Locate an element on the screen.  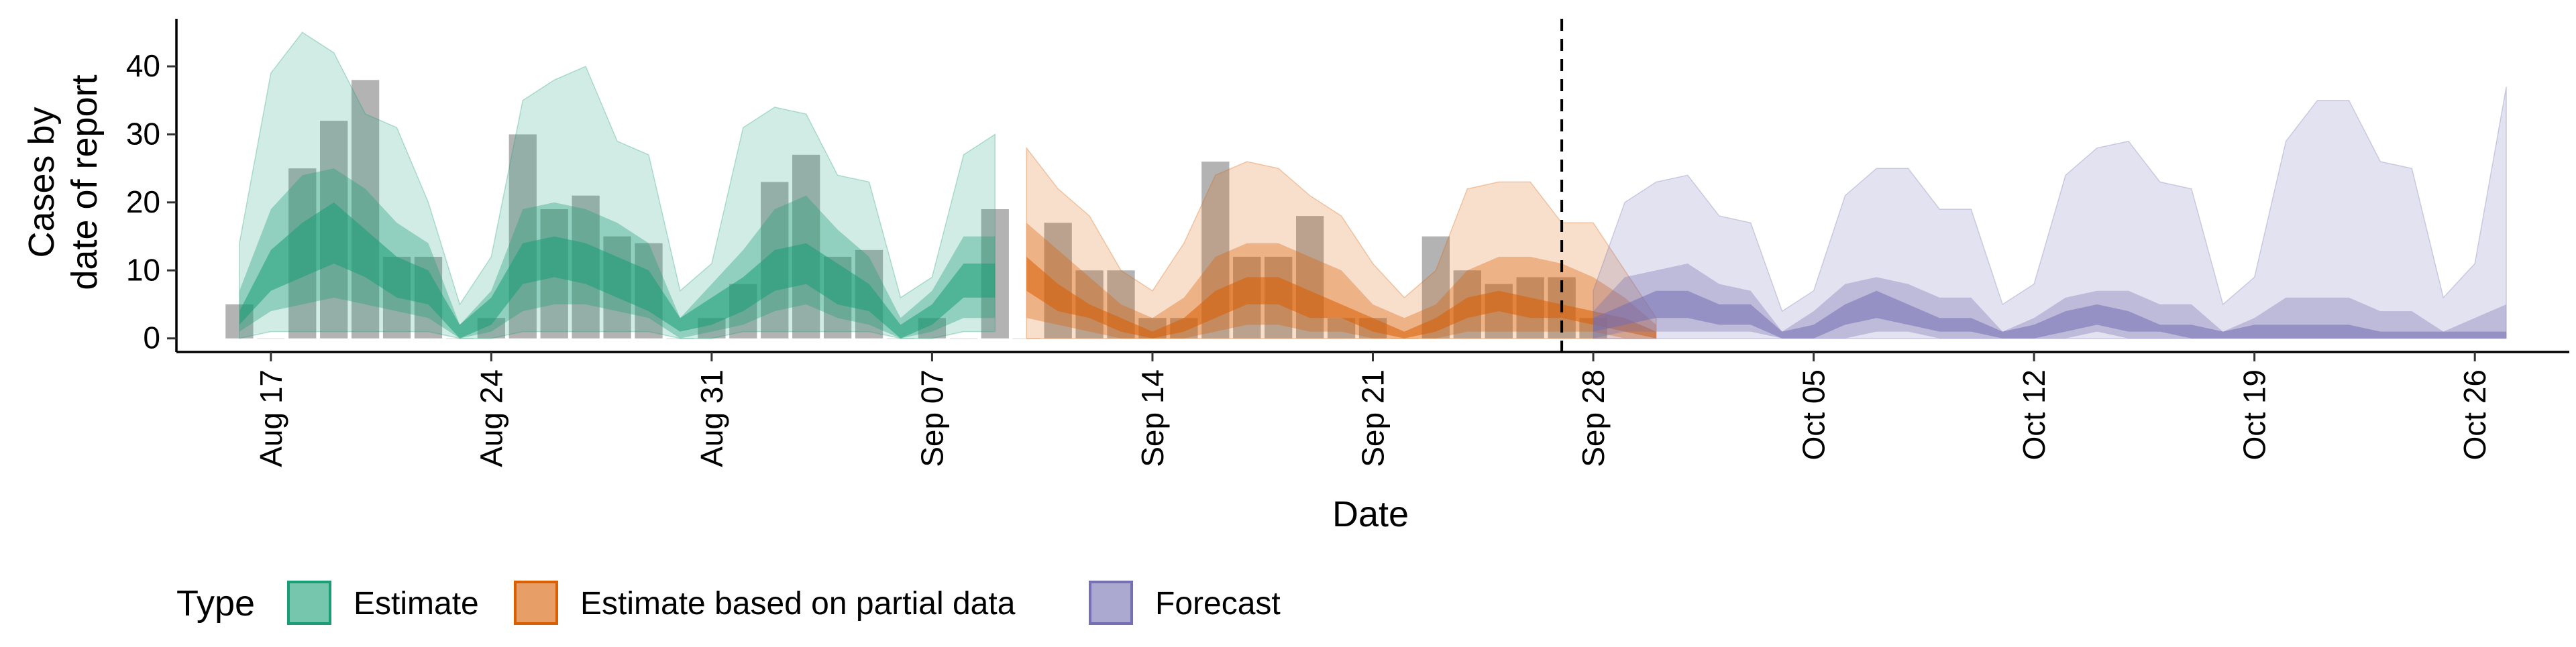
x-tick-label: Oct 05 is located at coordinates (1813, 415).